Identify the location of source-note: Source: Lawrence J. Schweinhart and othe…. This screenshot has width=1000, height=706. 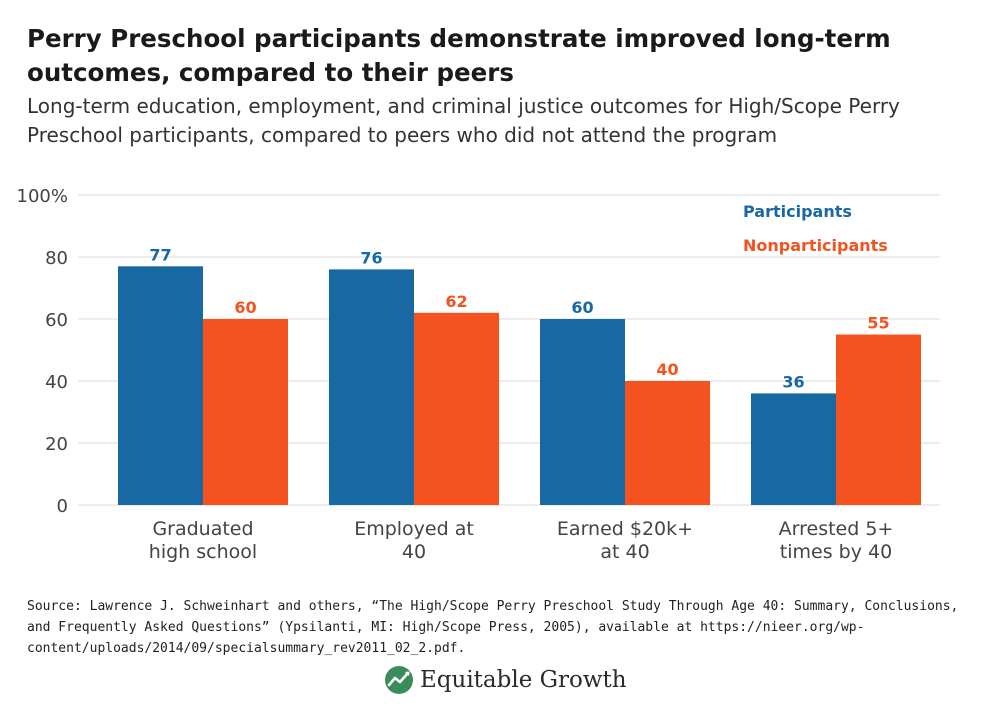
(493, 627).